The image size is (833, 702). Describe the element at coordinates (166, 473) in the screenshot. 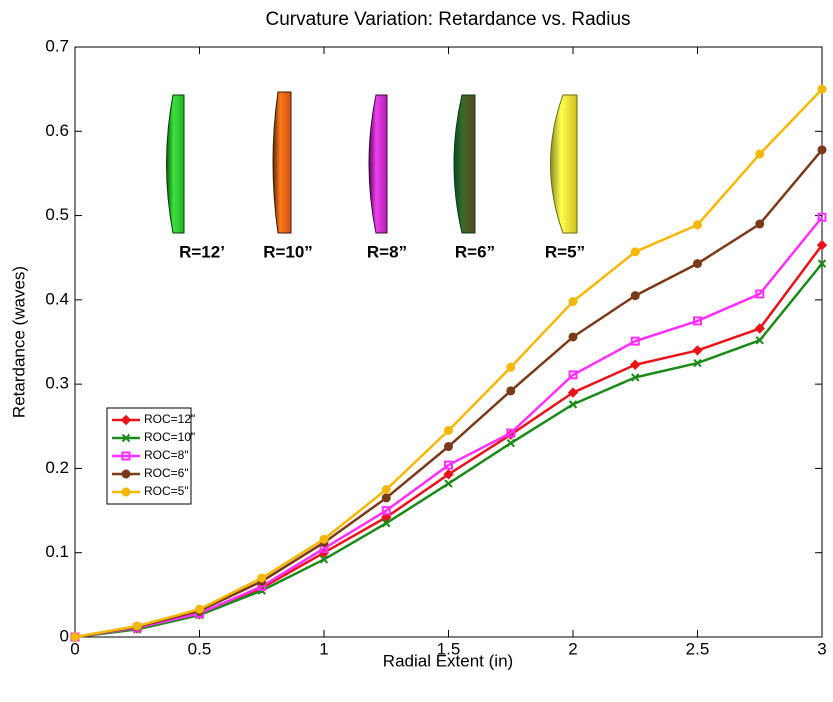

I see `legend-label: ROC=6"` at that location.